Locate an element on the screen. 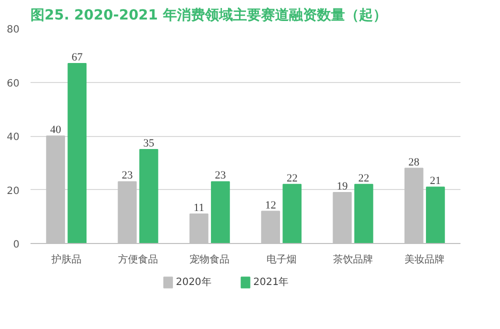  y-tick-label: 40 is located at coordinates (13, 137).